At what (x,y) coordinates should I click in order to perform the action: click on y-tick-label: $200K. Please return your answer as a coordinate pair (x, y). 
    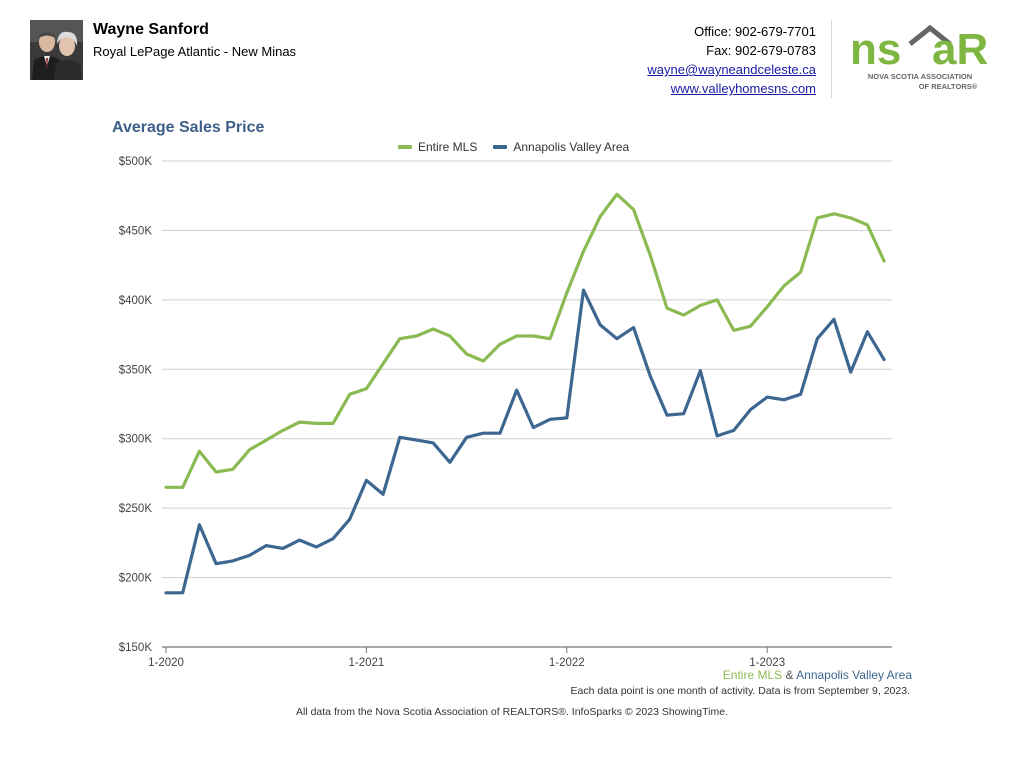
    Looking at the image, I should click on (136, 579).